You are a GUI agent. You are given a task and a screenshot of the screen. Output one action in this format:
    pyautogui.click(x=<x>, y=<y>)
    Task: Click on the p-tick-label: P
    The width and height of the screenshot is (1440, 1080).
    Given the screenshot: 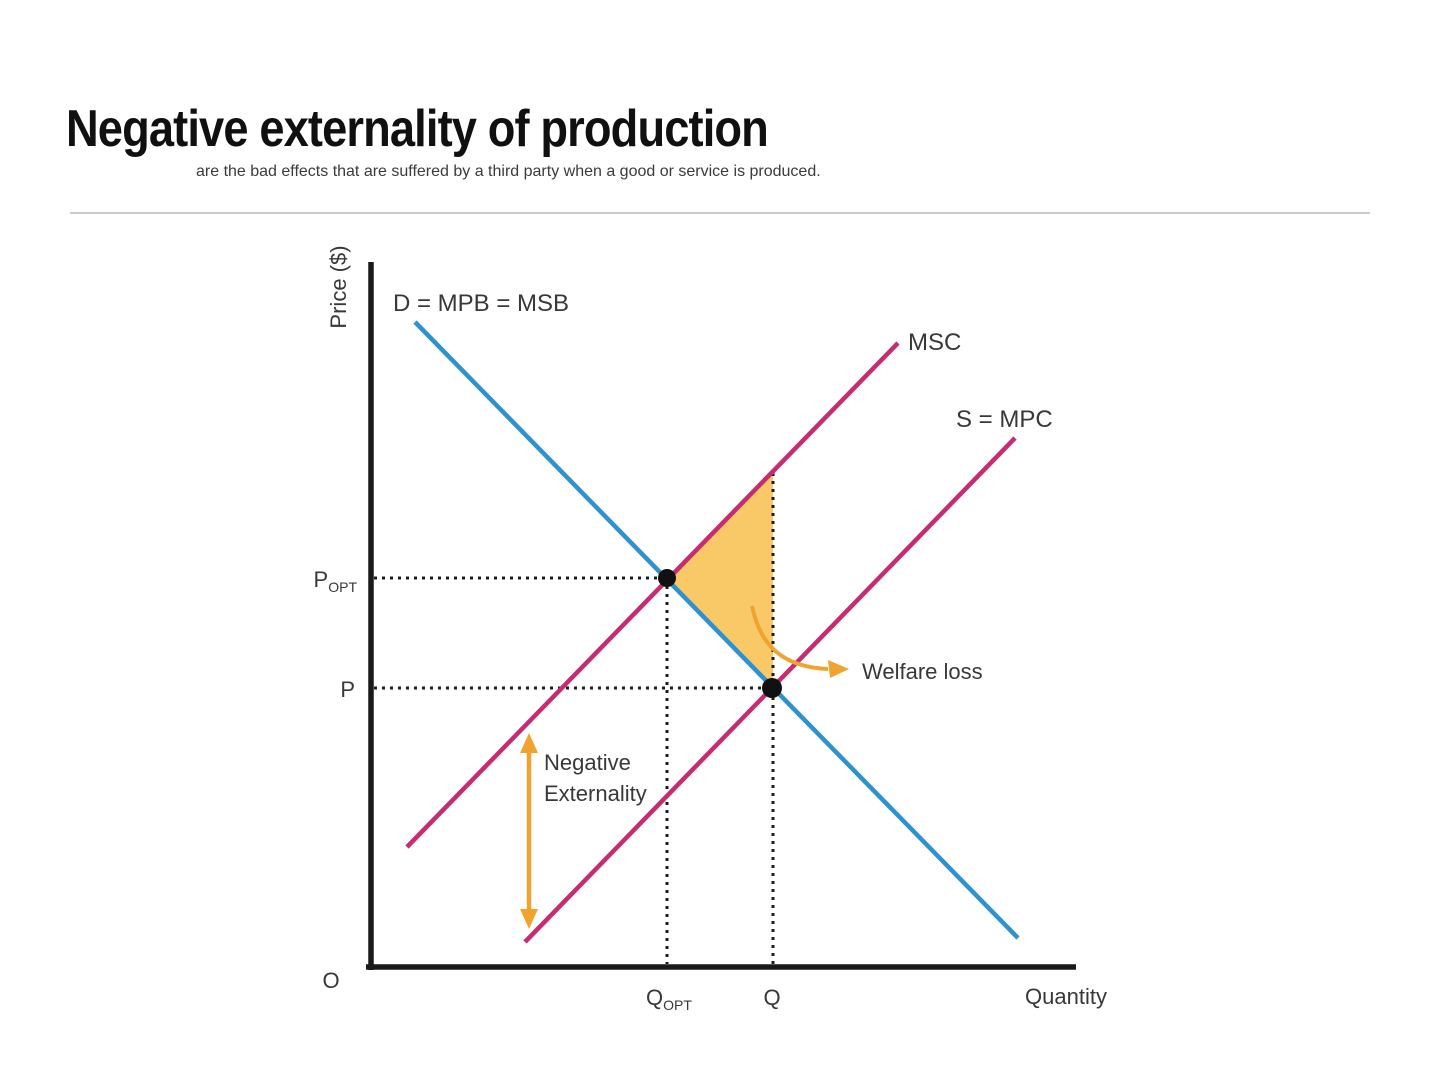 What is the action you would take?
    pyautogui.click(x=347, y=689)
    